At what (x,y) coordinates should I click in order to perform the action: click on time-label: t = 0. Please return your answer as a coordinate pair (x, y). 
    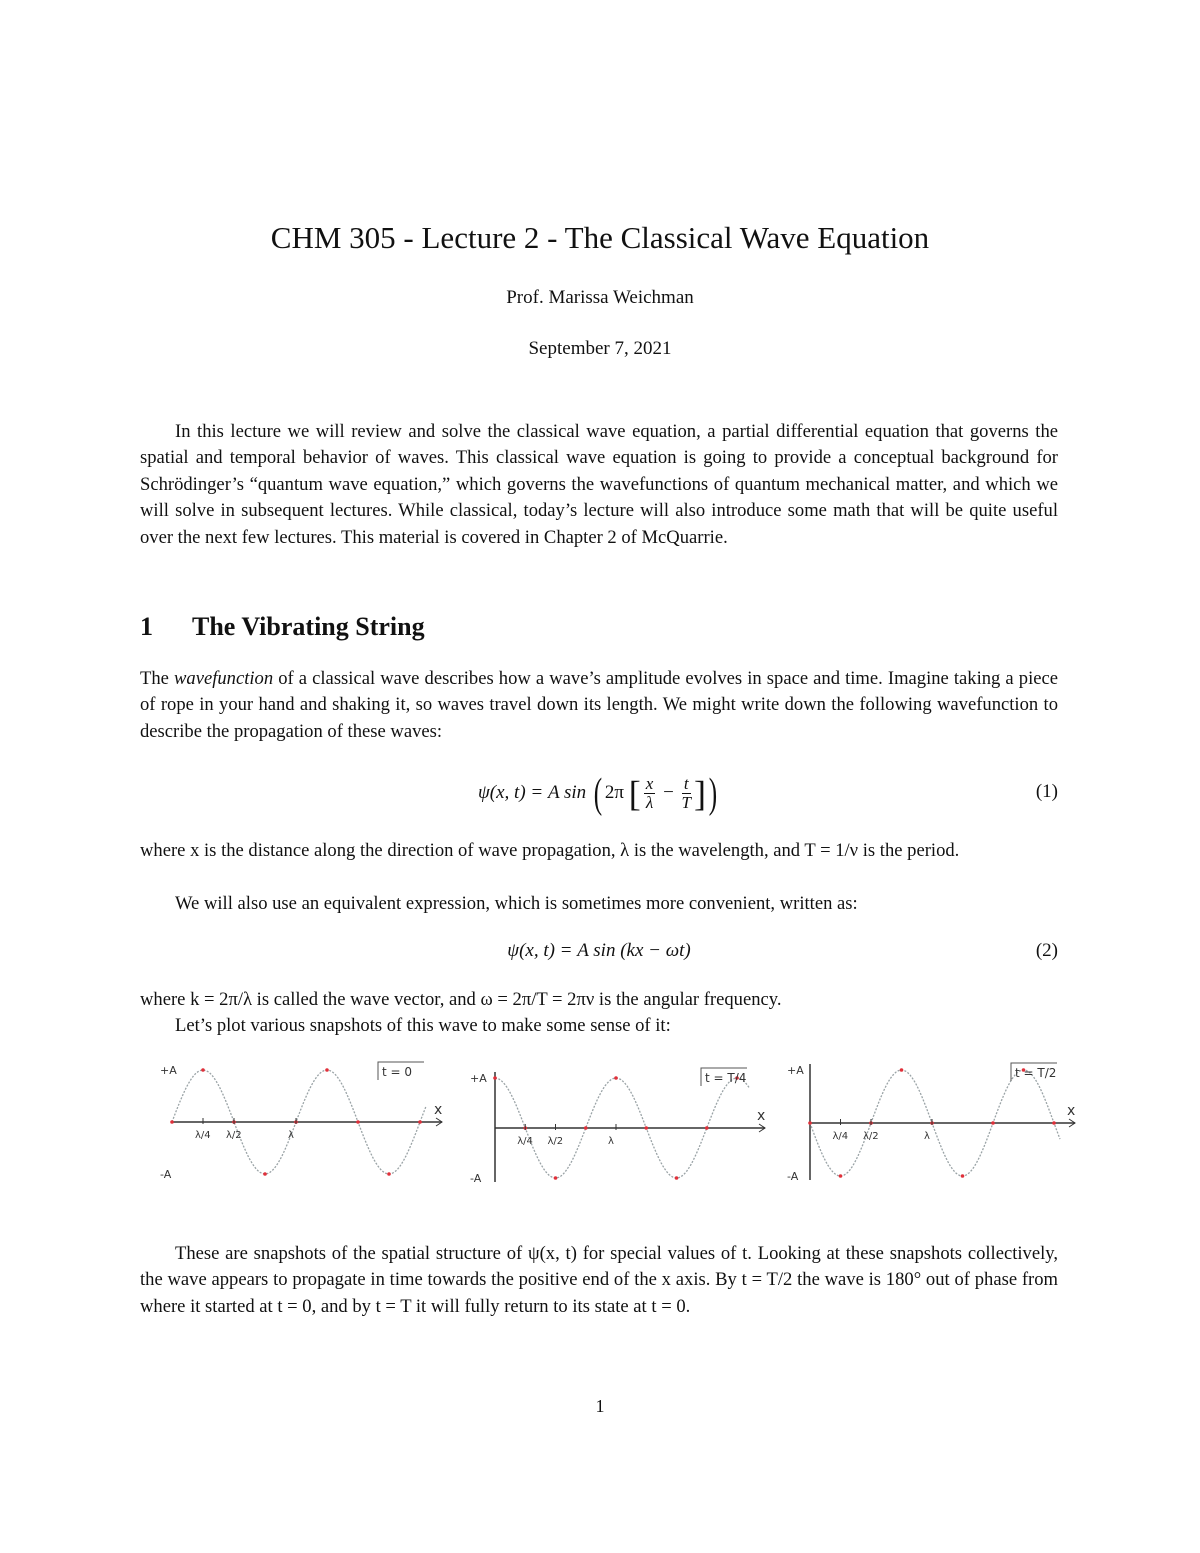
    Looking at the image, I should click on (397, 1072).